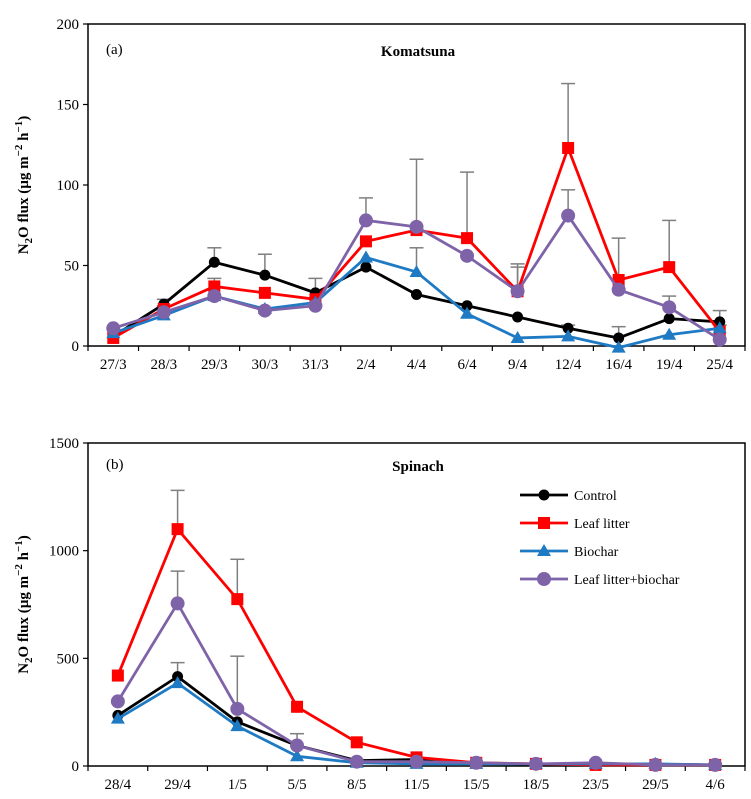 This screenshot has width=751, height=799. I want to click on x-tick-label: 8/5, so click(356, 785).